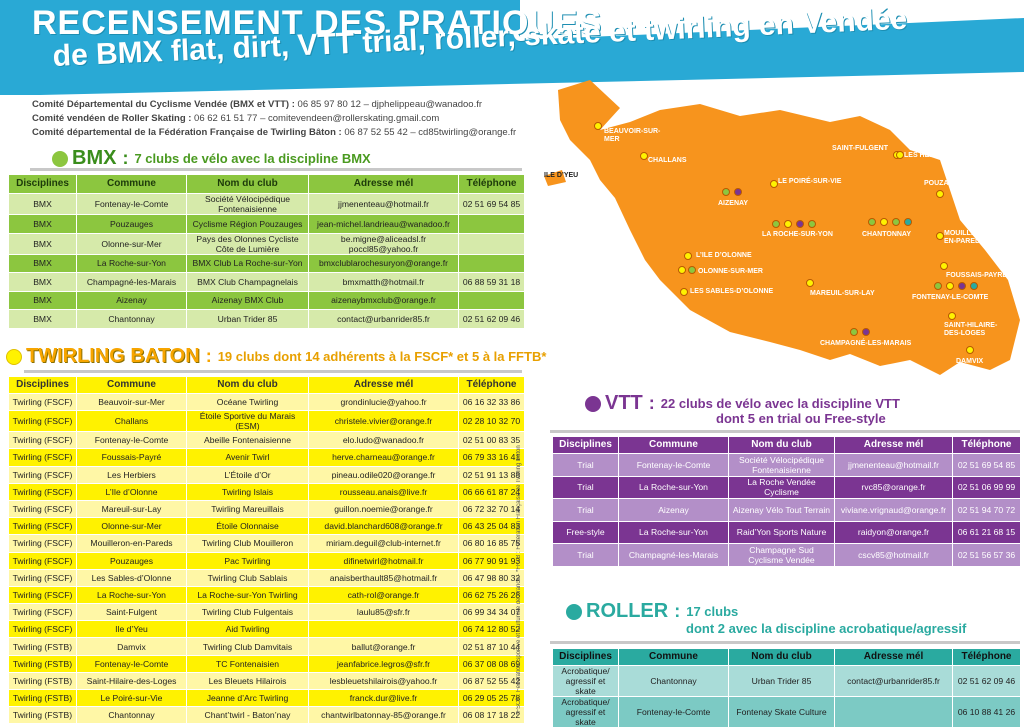 Image resolution: width=1024 pixels, height=728 pixels. What do you see at coordinates (491, 204) in the screenshot?
I see `cell-phone: 02 51 69 54 85` at bounding box center [491, 204].